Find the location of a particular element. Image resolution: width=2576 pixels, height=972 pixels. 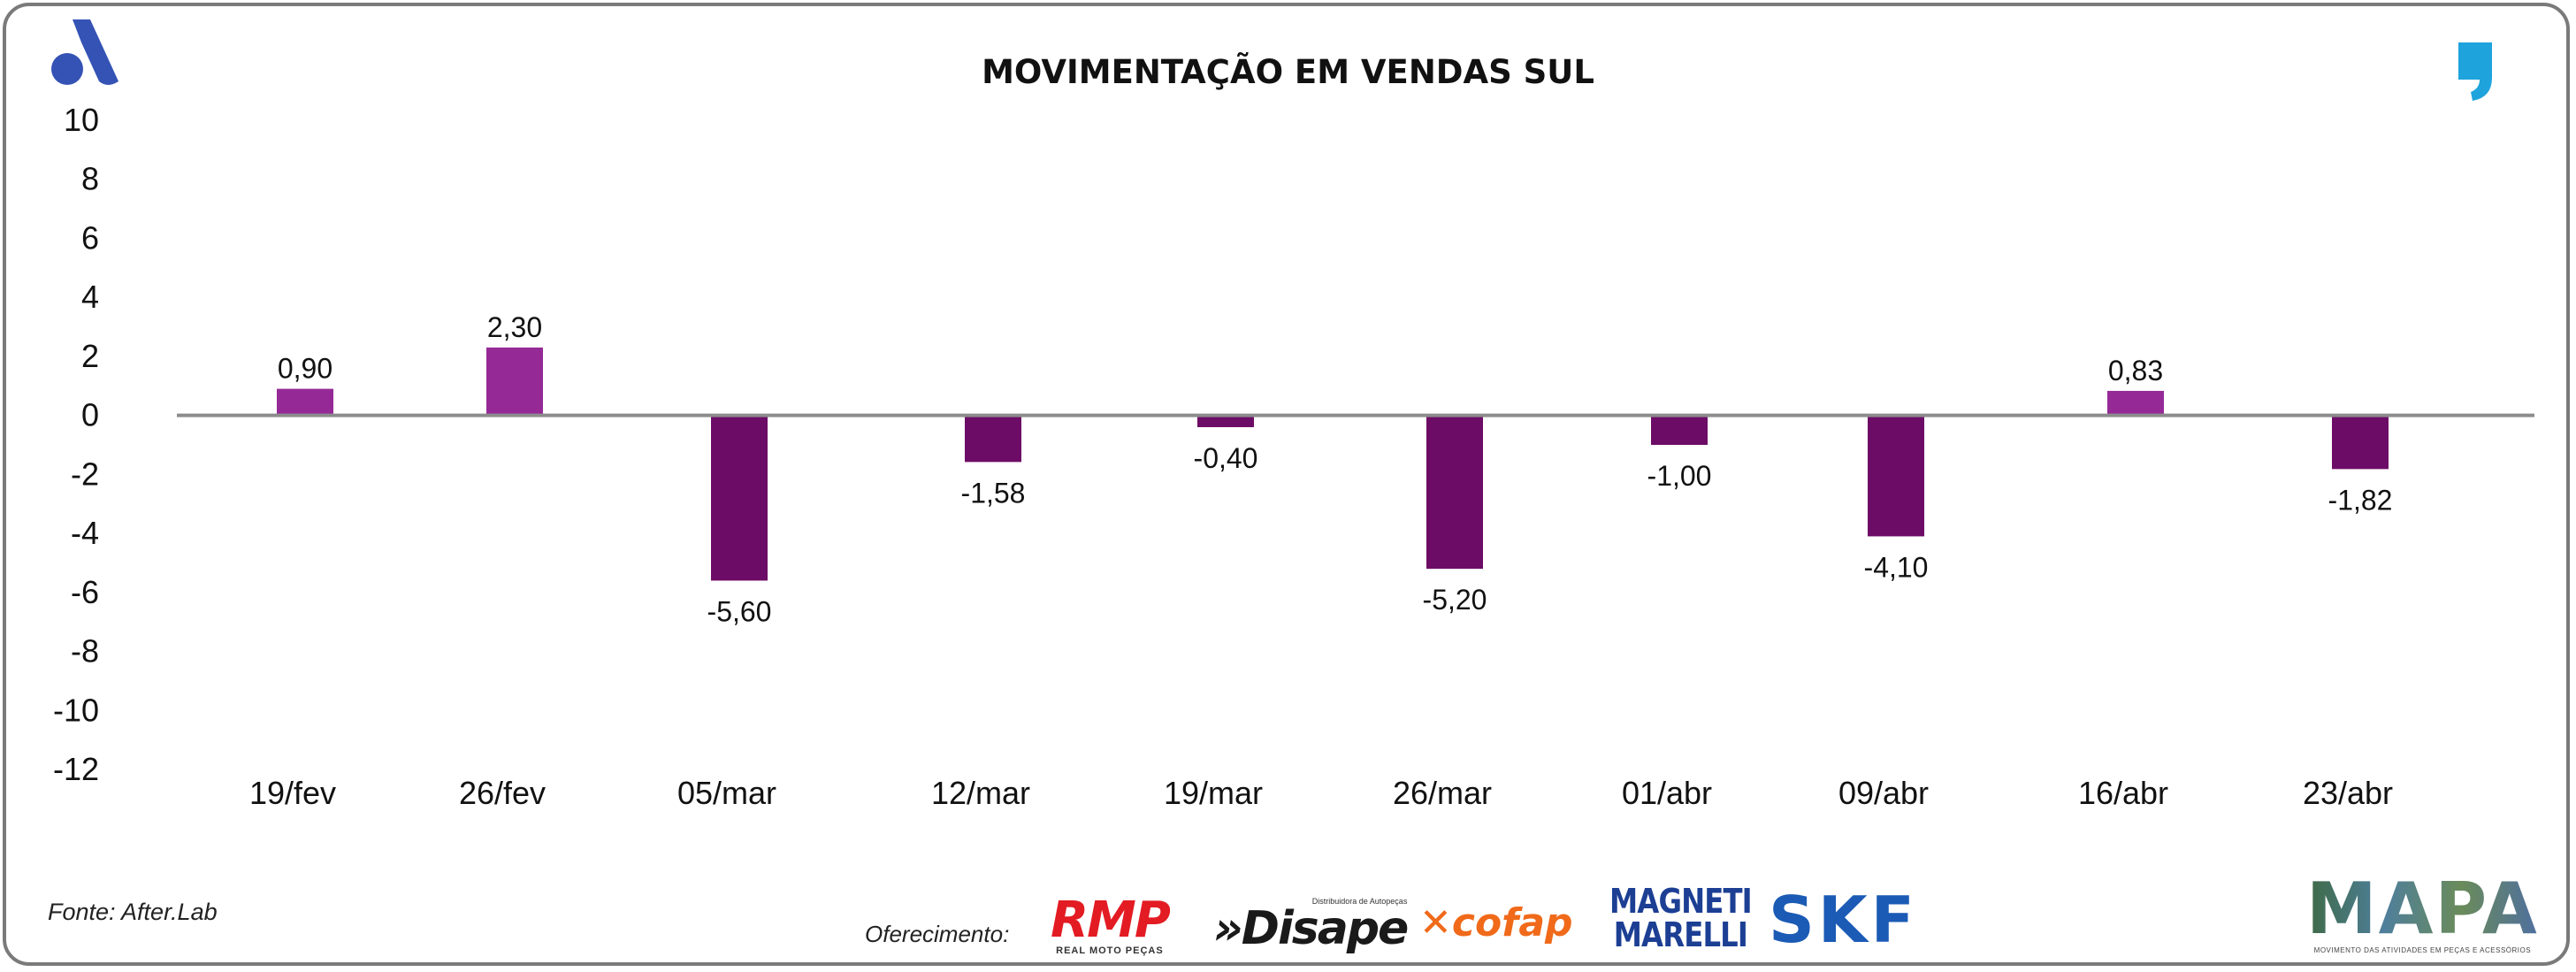

rmp-logo: RMP REAL MOTO PEÇAS is located at coordinates (1111, 924).